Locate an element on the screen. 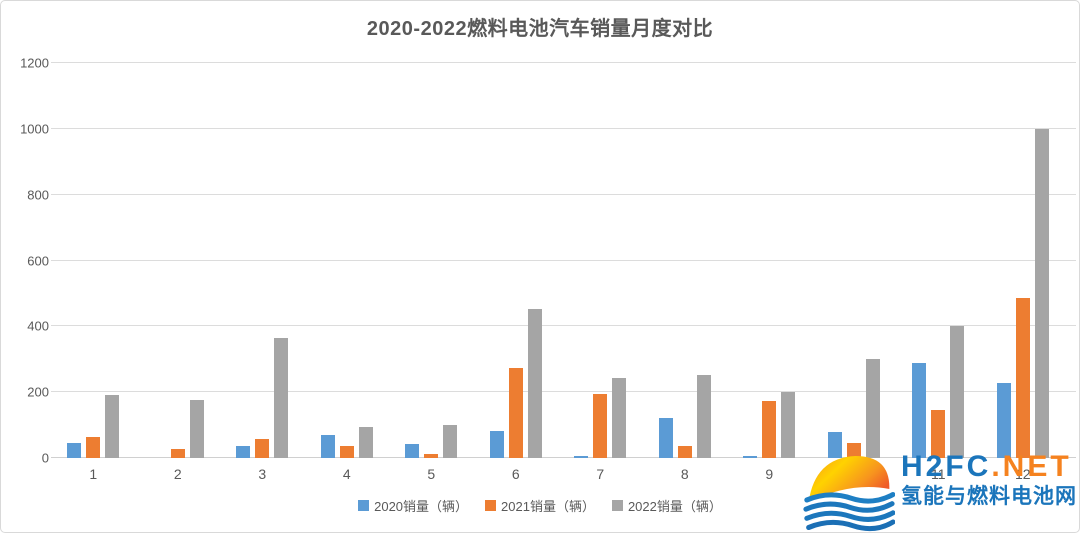  brand-orange-part: .NET is located at coordinates (1031, 466).